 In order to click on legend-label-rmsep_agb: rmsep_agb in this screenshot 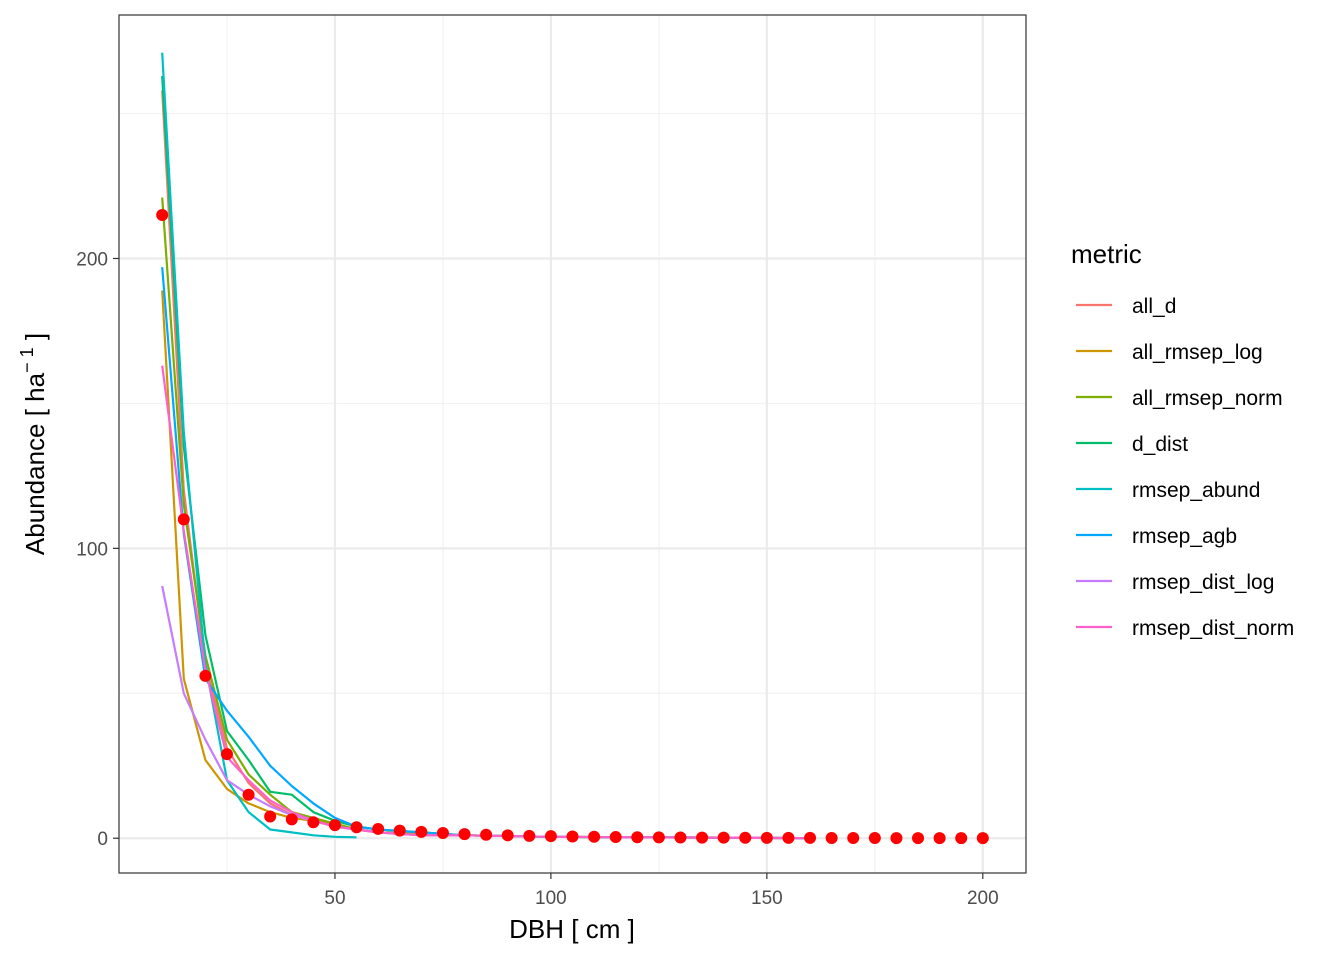, I will do `click(1184, 536)`.